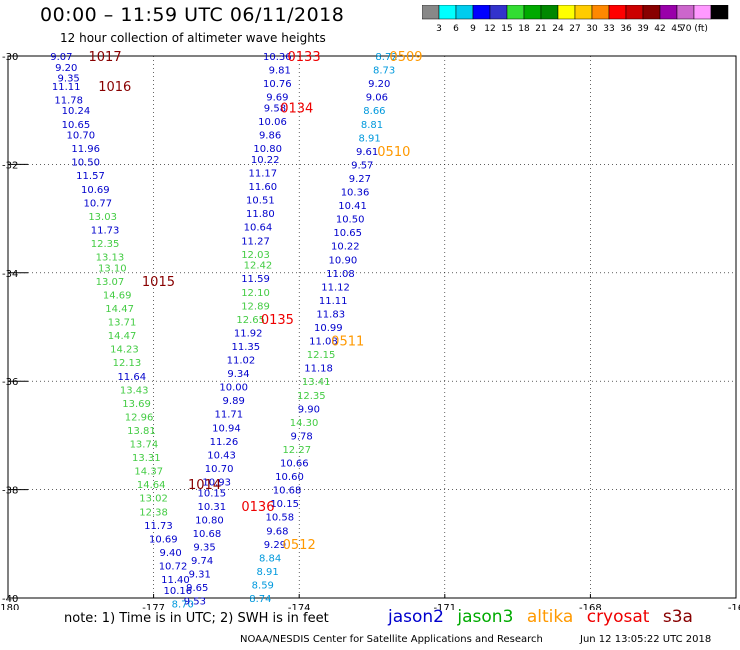  I want to click on wave-height-value: 8.66, so click(374, 111).